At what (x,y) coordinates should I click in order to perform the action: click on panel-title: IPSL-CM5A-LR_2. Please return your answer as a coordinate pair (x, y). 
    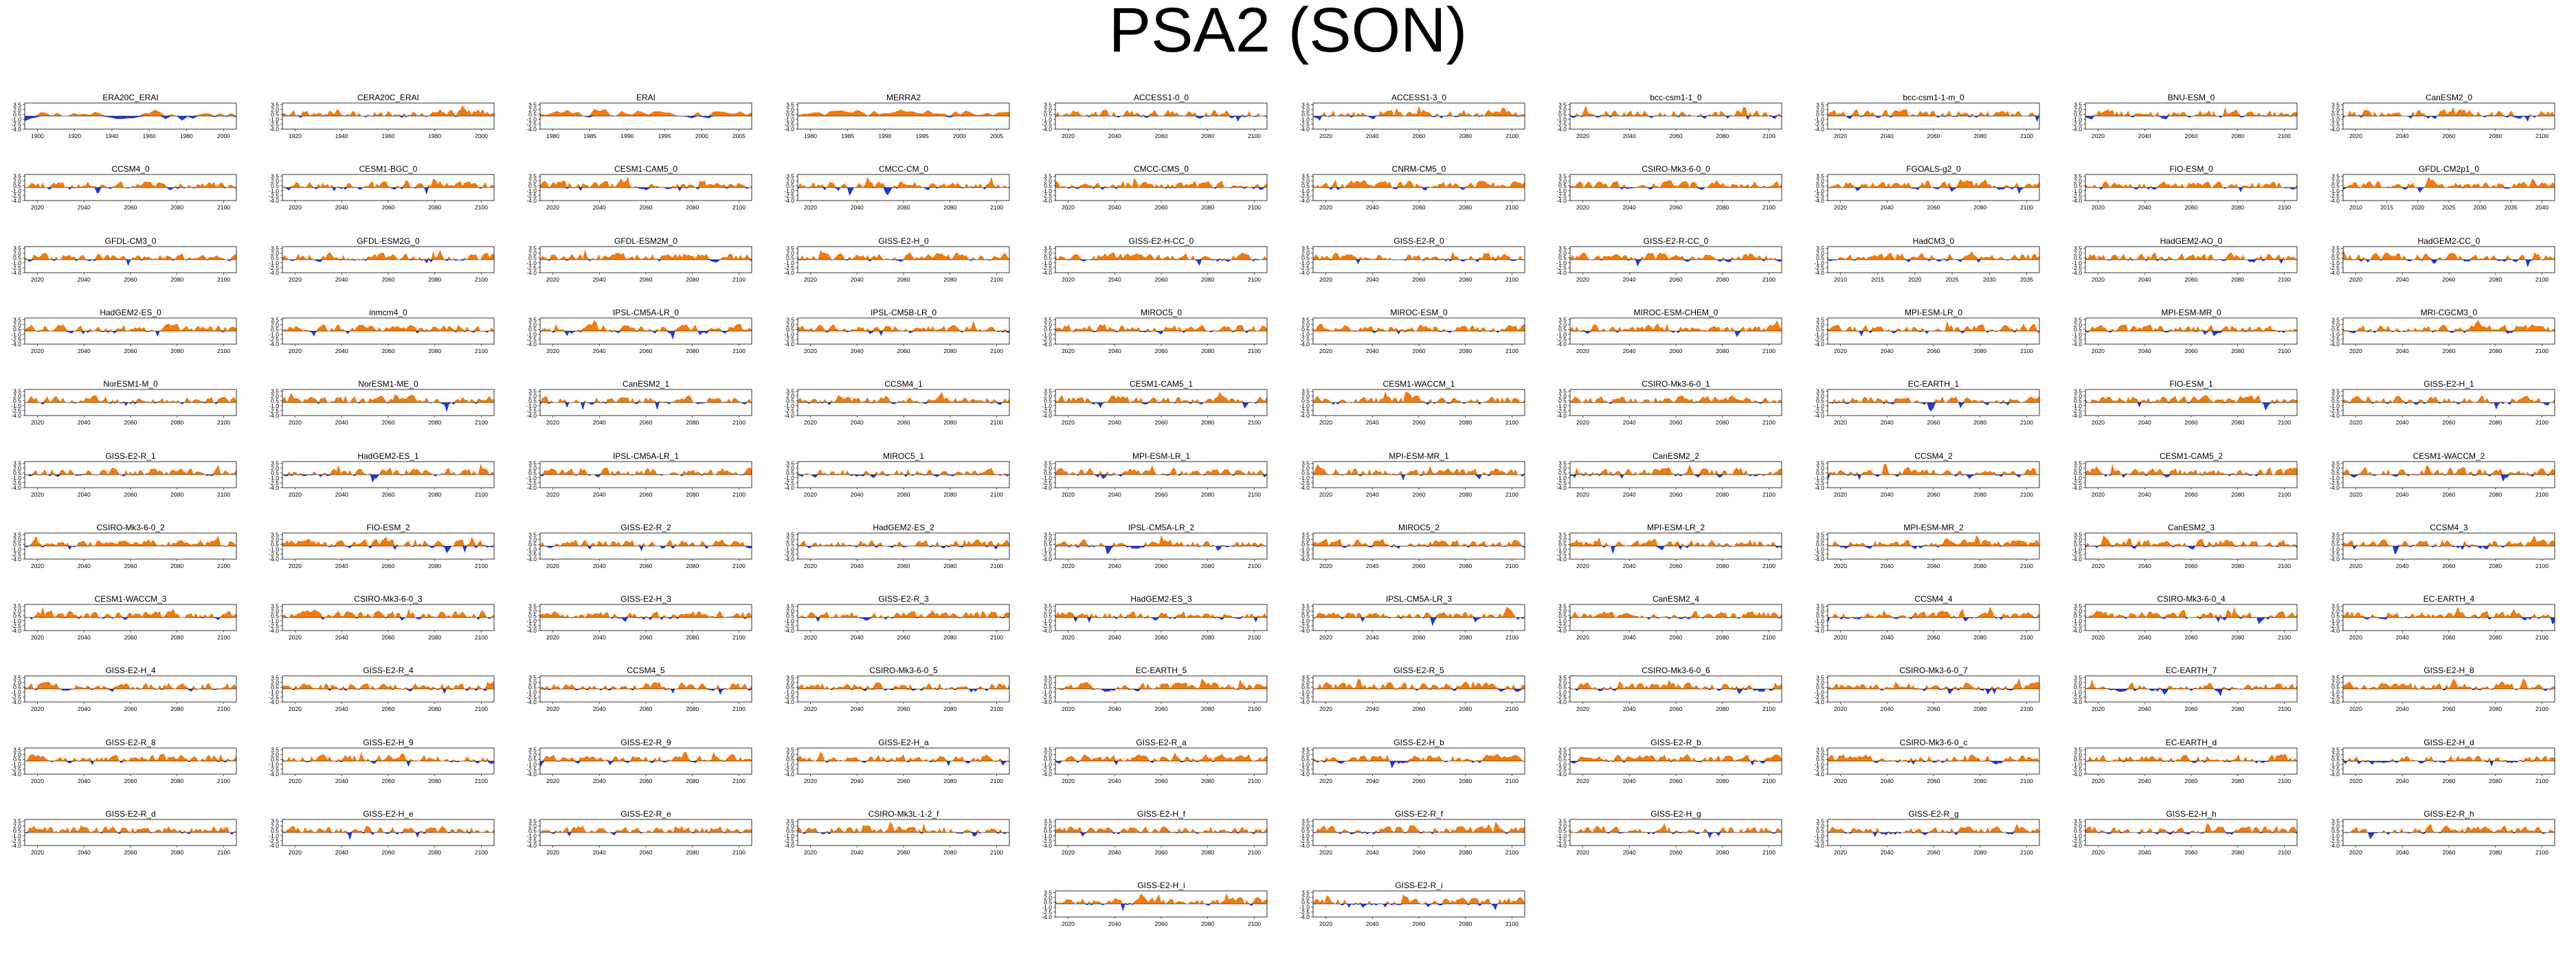
    Looking at the image, I should click on (1161, 527).